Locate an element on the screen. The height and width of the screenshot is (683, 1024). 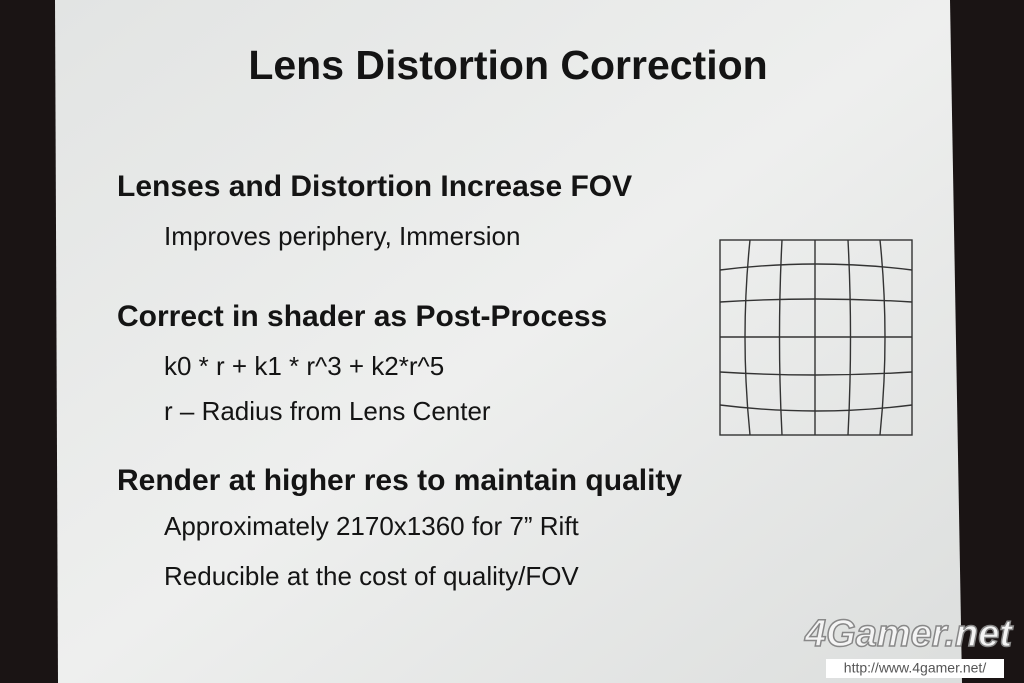
section-item: r – Radius from Lens Center is located at coordinates (327, 411).